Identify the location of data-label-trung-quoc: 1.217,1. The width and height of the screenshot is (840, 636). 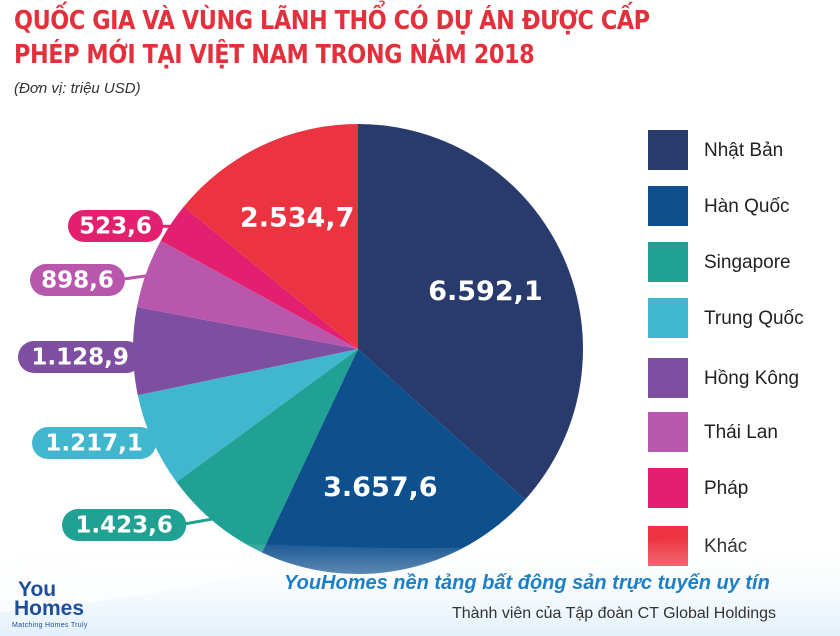
(94, 444).